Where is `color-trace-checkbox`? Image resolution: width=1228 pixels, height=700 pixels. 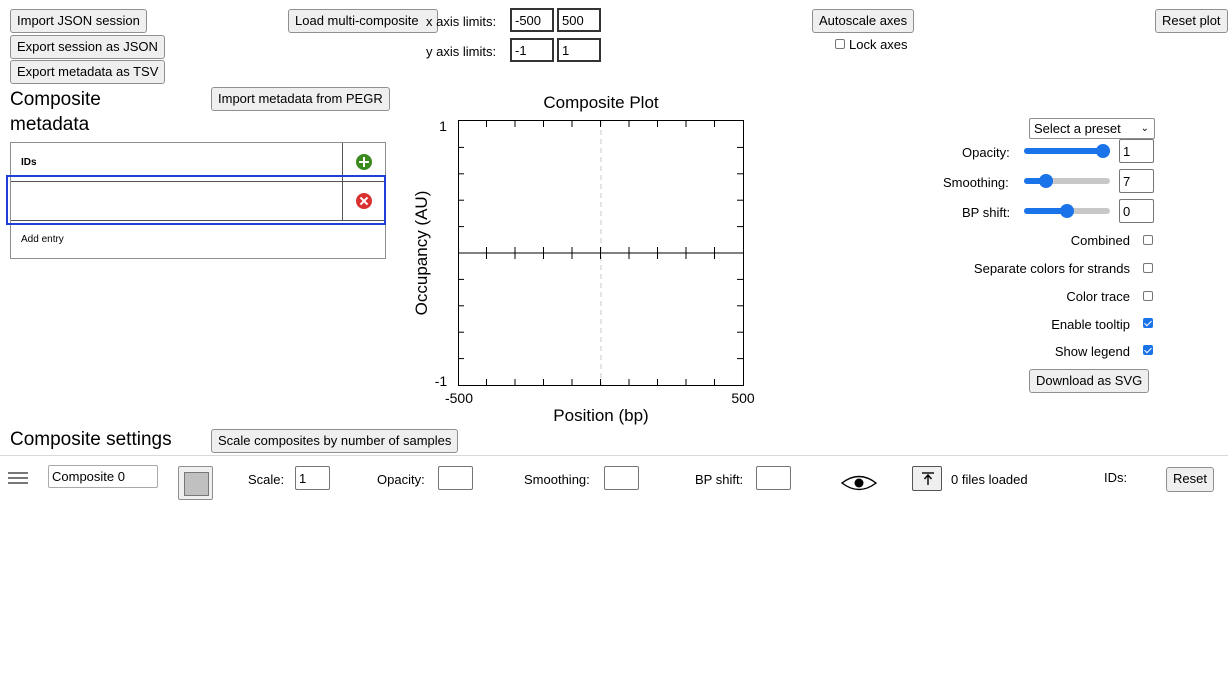 color-trace-checkbox is located at coordinates (1148, 296).